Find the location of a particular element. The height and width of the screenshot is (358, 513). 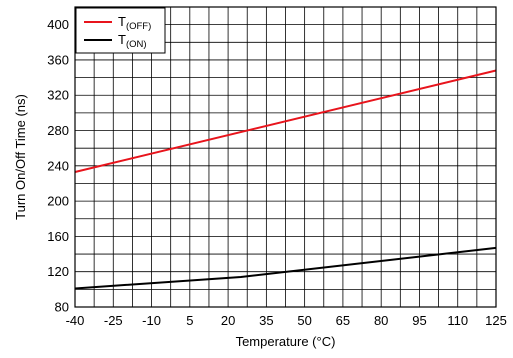

series-line-t-on is located at coordinates (285, 268).